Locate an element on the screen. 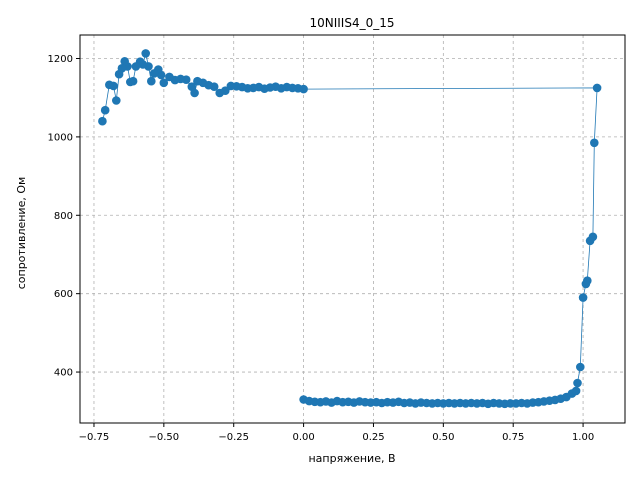 Image resolution: width=640 pixels, height=480 pixels. y-tick-label: 400 is located at coordinates (63, 373).